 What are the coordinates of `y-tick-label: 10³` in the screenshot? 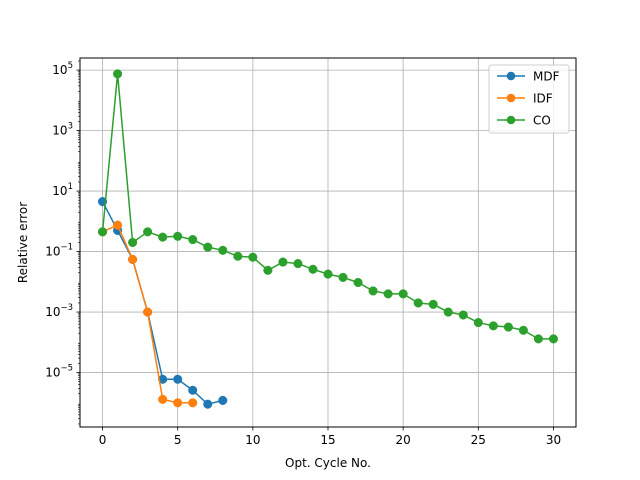 It's located at (62, 130).